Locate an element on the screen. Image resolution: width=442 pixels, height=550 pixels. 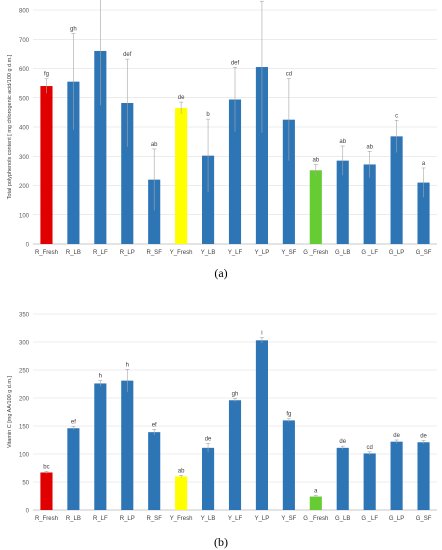
panel-a-significance-label: b is located at coordinates (208, 115).